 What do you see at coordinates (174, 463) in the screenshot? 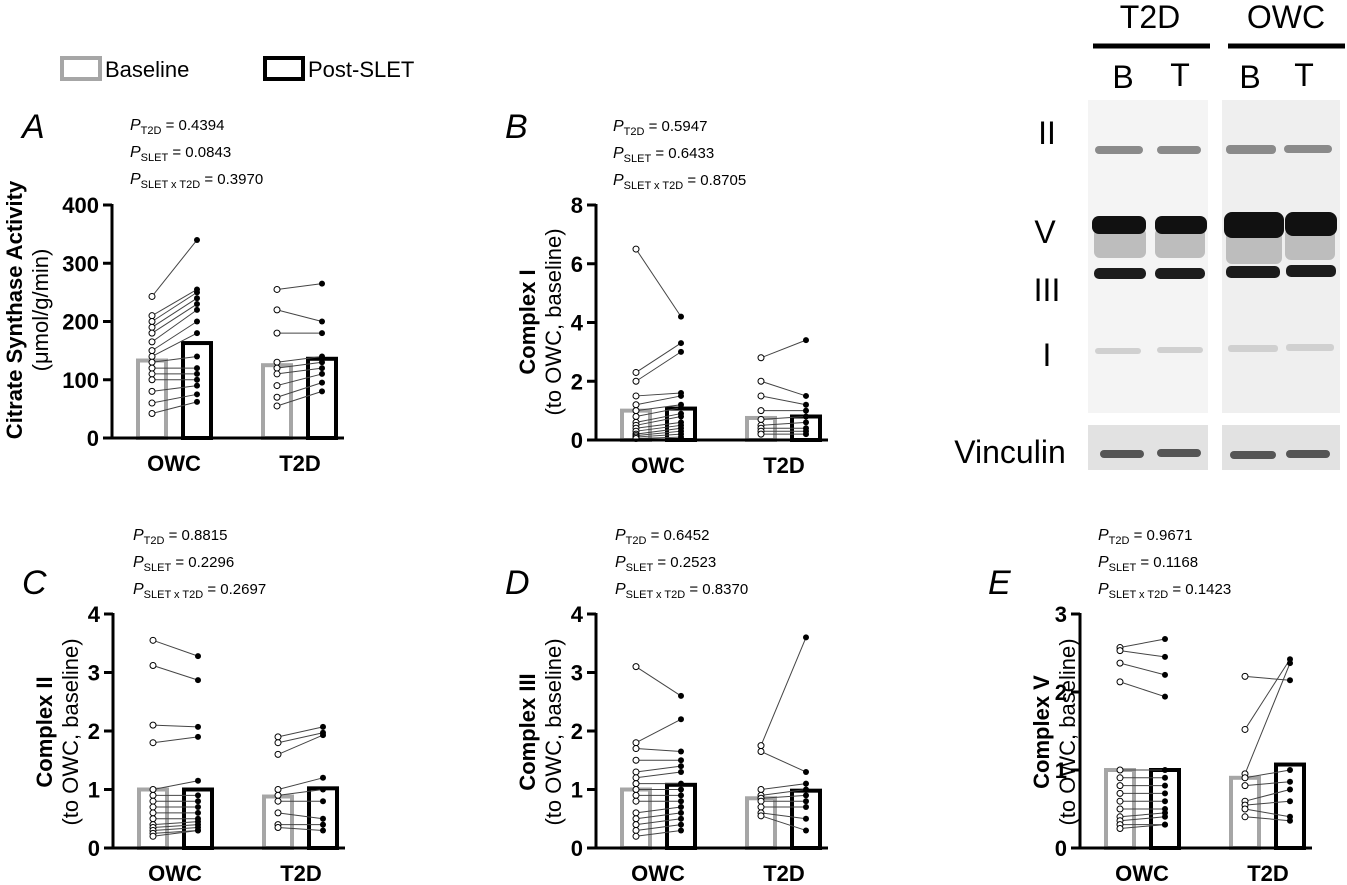
I see `x-tick-label: OWC` at bounding box center [174, 463].